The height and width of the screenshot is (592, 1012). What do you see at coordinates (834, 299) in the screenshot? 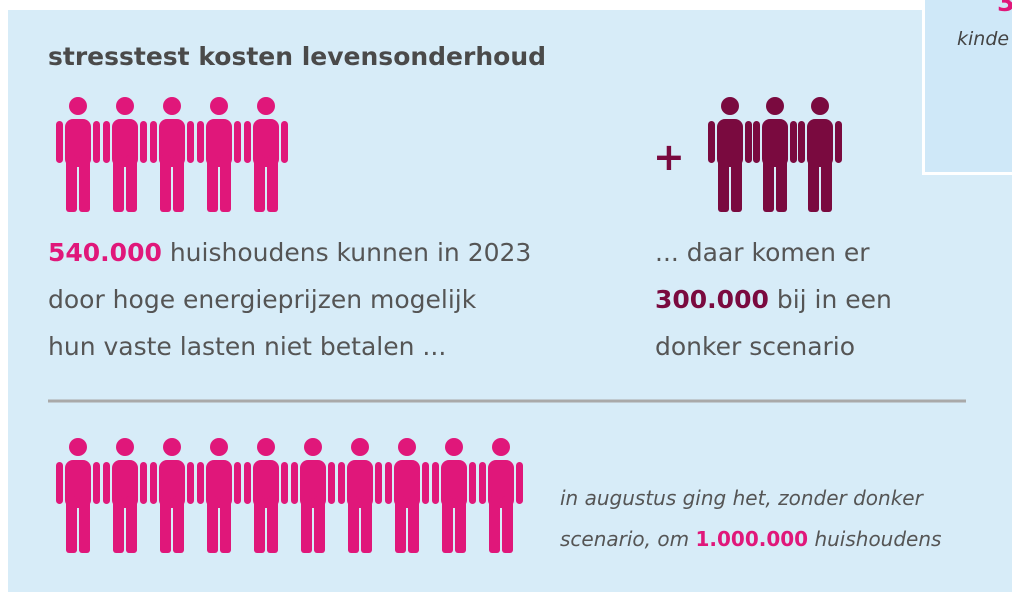
I see `text: bij in een` at bounding box center [834, 299].